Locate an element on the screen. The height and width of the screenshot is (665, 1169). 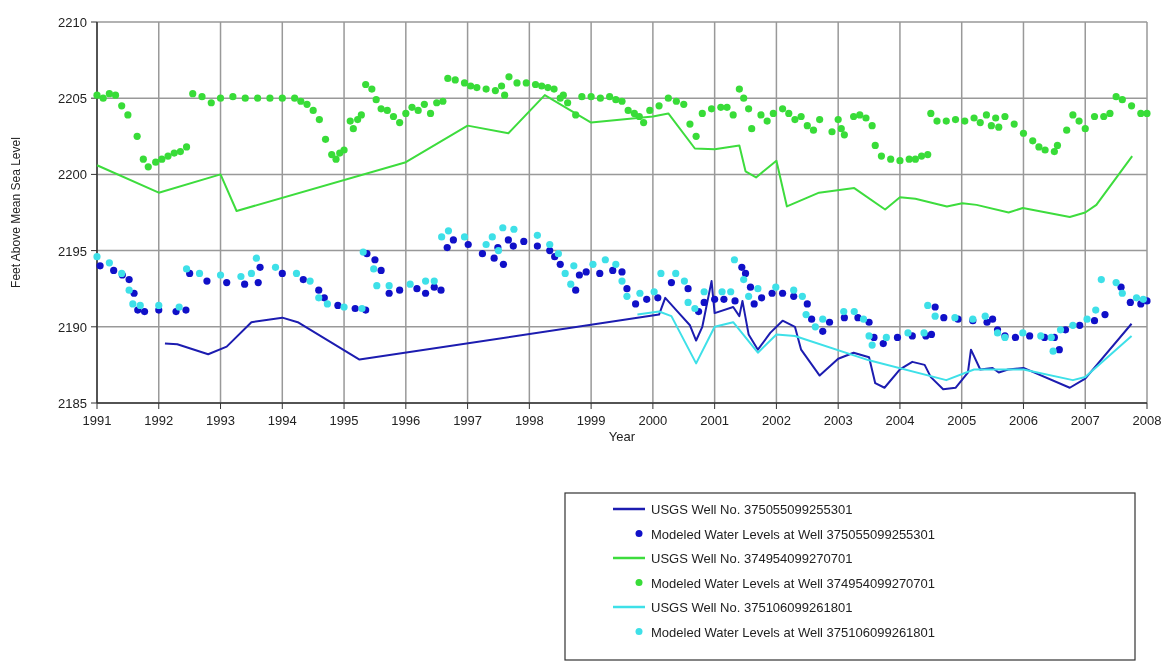
y-tick-label: 2195 is located at coordinates (72, 251).